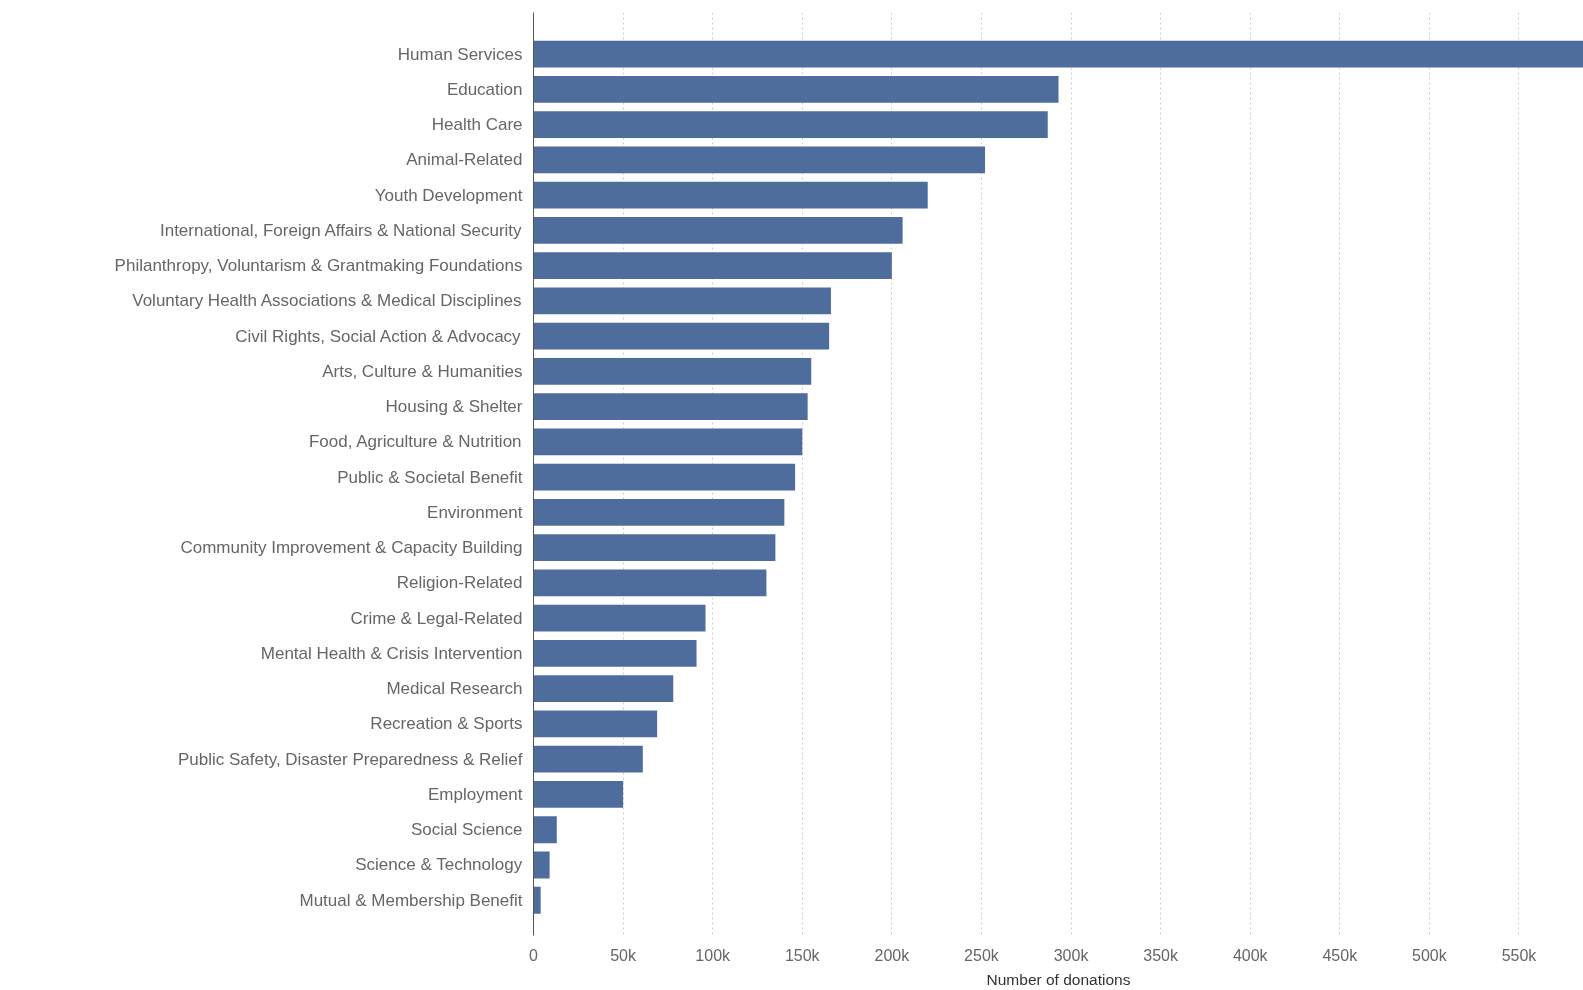 Image resolution: width=1583 pixels, height=990 pixels. What do you see at coordinates (459, 583) in the screenshot?
I see `y-tick-label: Religion-Related` at bounding box center [459, 583].